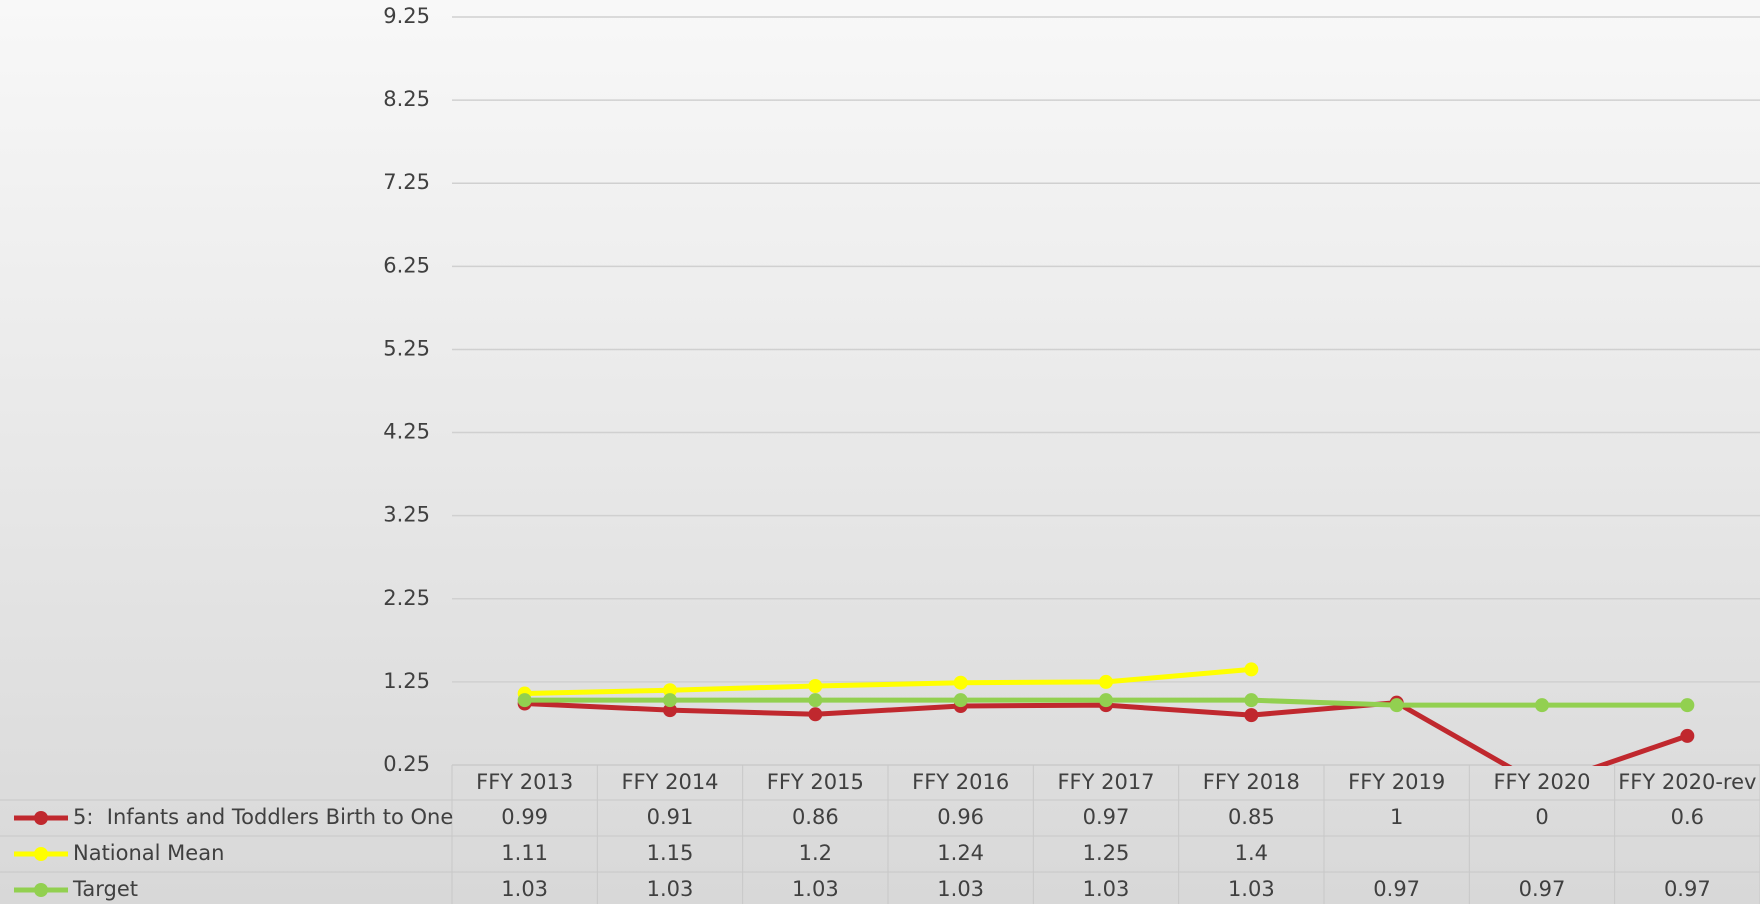 Image resolution: width=1760 pixels, height=904 pixels. I want to click on table-value: 1, so click(1396, 817).